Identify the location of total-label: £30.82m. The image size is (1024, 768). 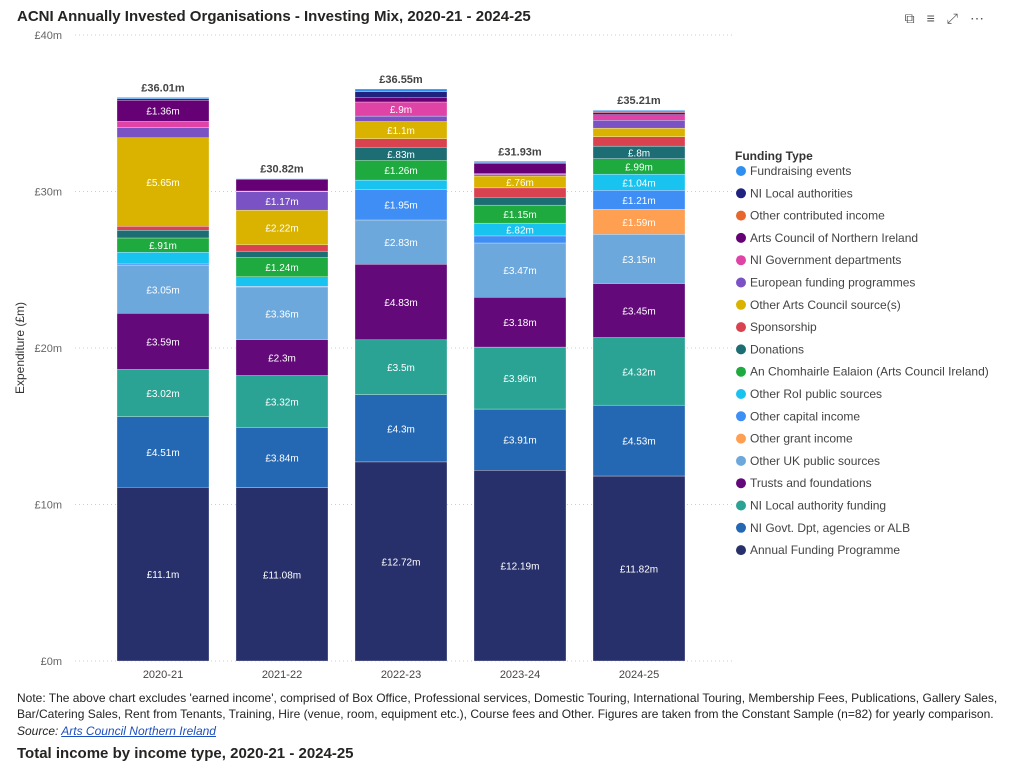
(282, 170).